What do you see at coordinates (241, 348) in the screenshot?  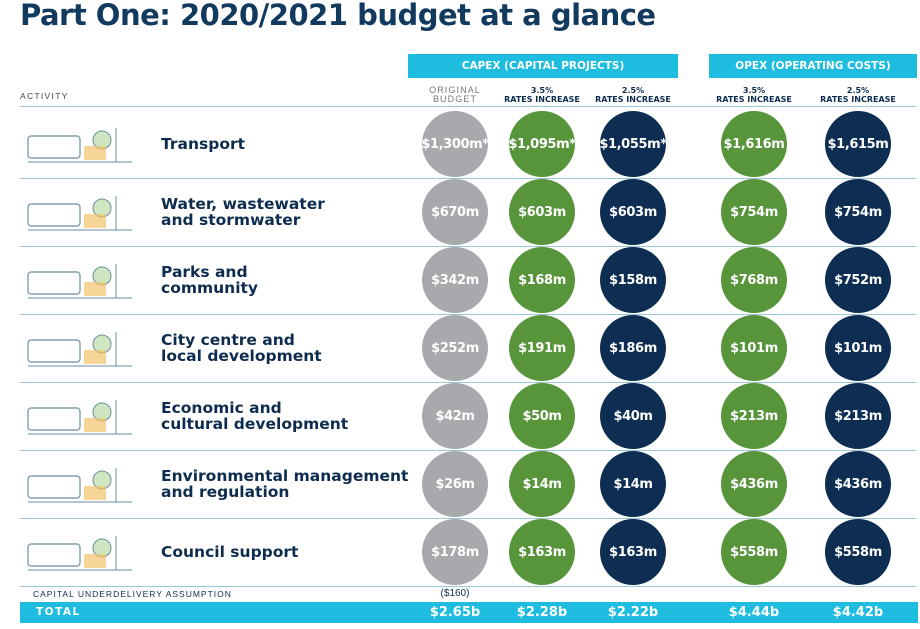 I see `activity-label: City centre and local development` at bounding box center [241, 348].